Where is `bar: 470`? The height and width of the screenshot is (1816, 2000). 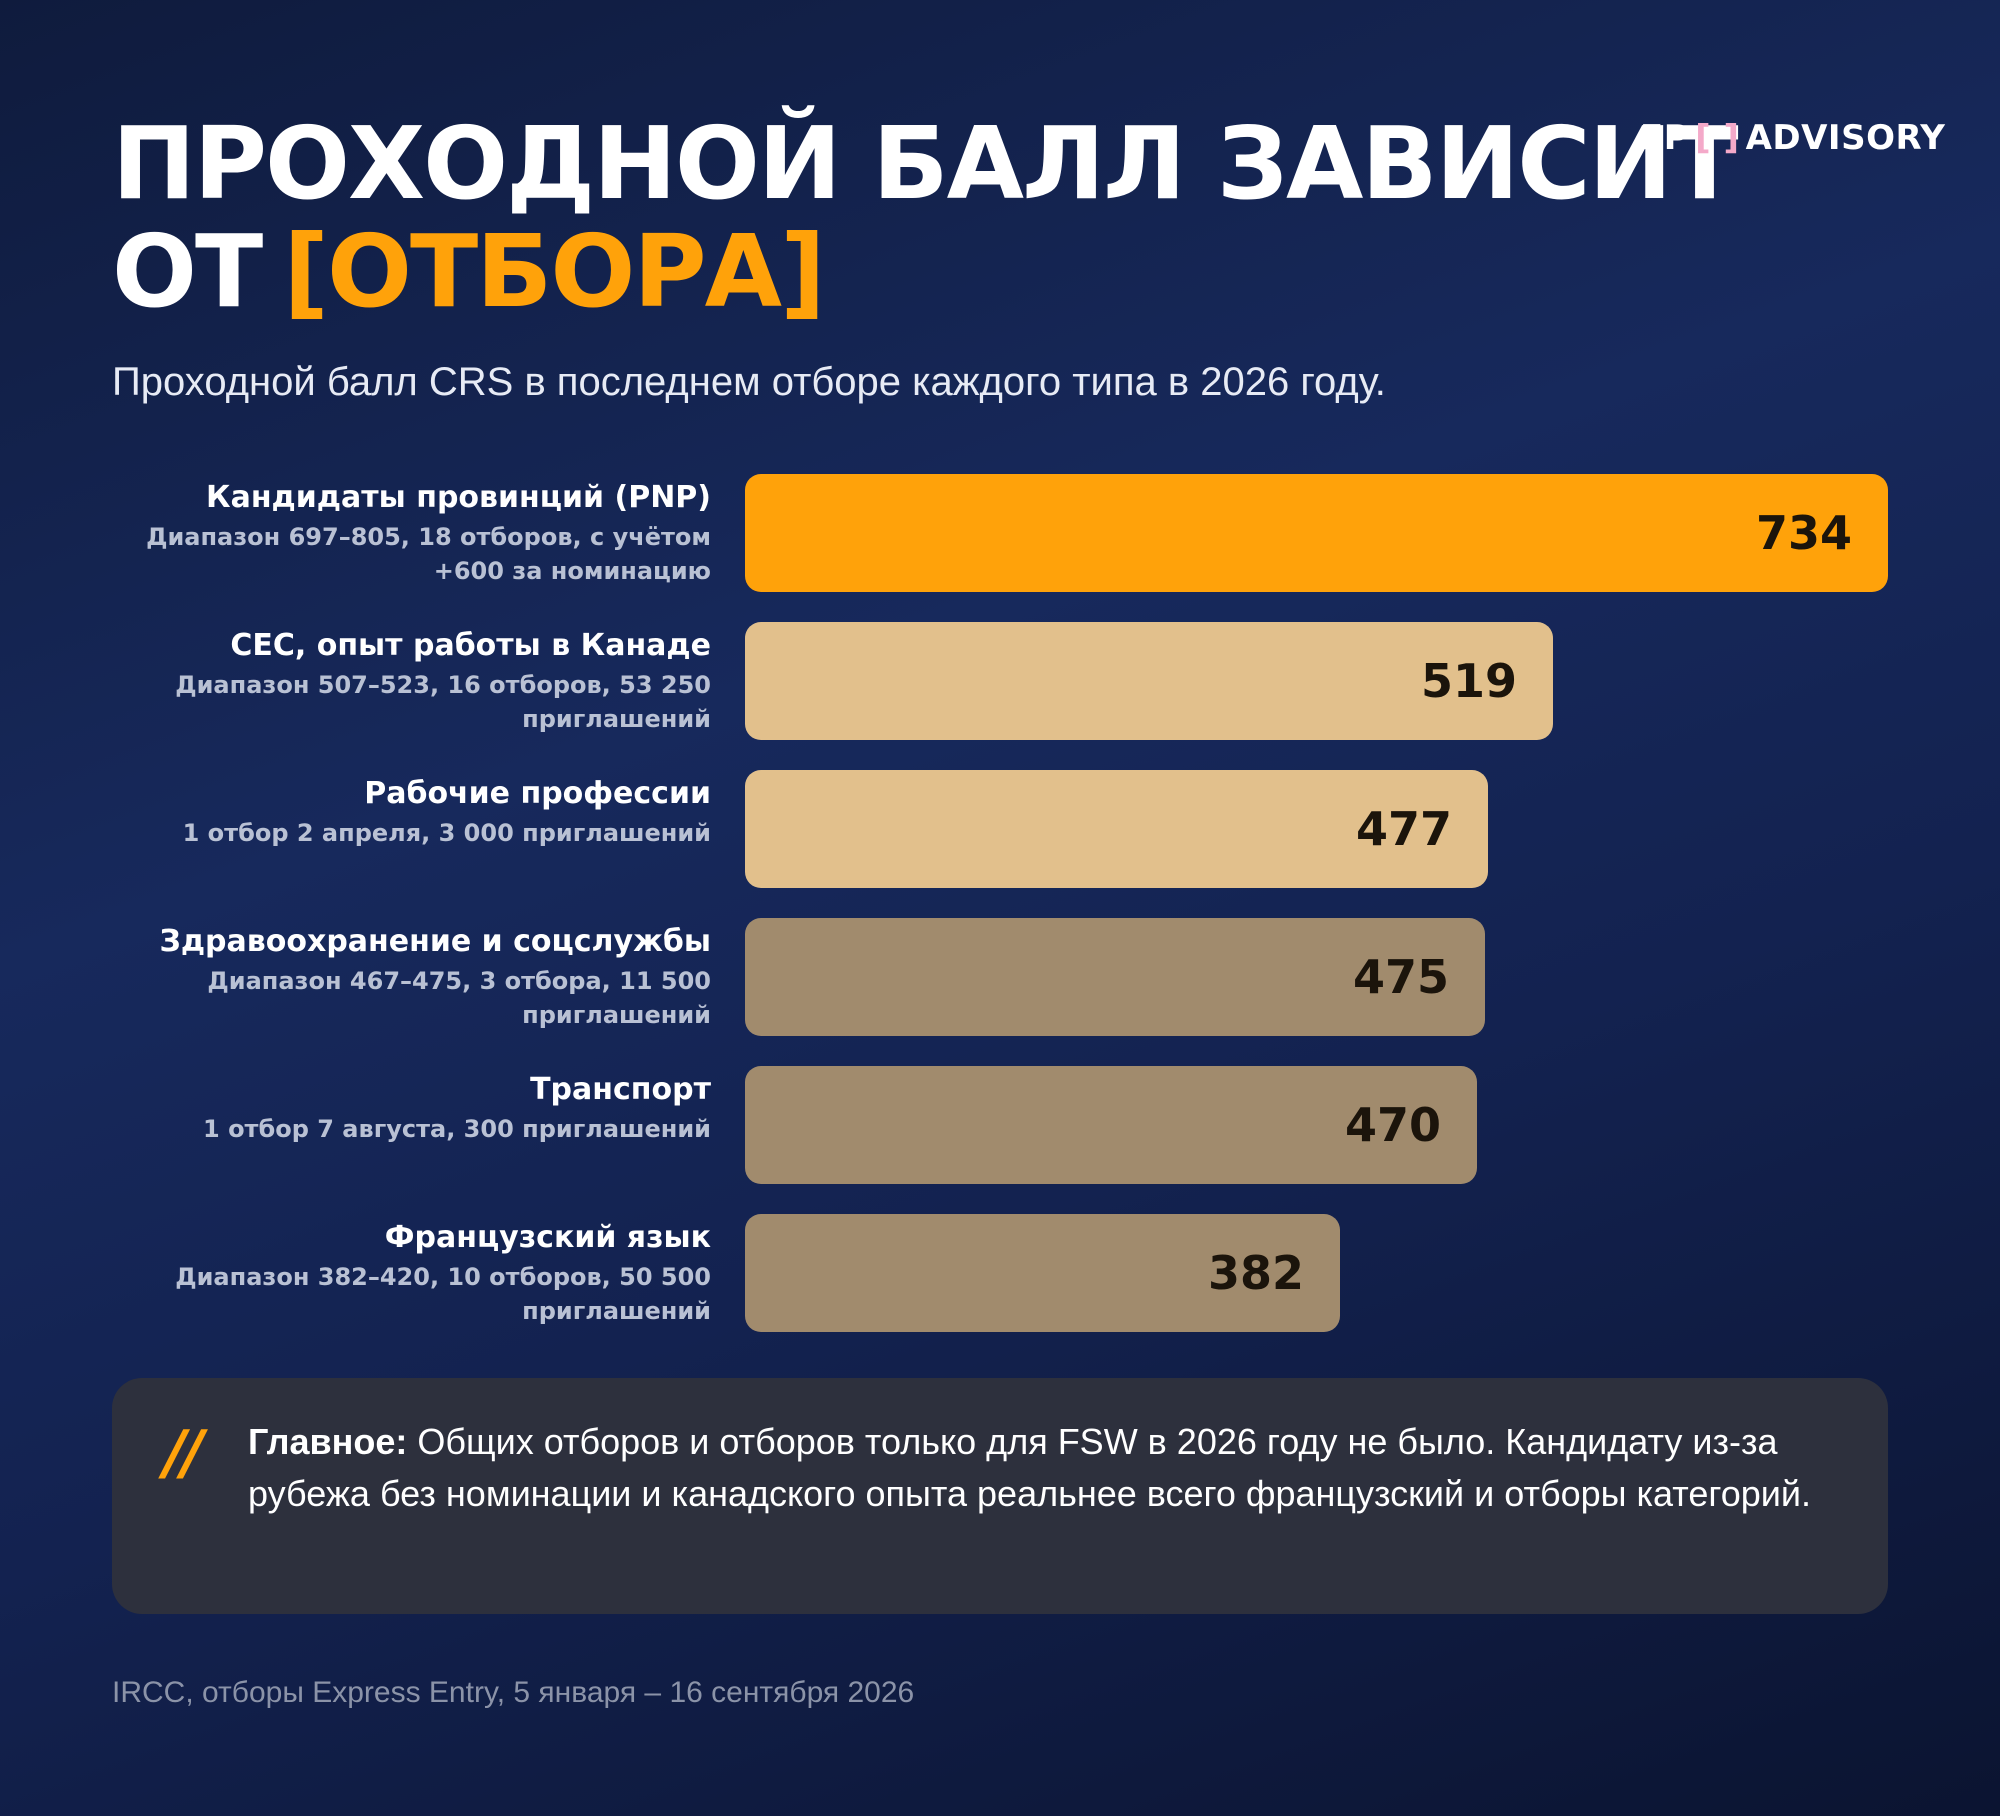
bar: 470 is located at coordinates (1111, 1125).